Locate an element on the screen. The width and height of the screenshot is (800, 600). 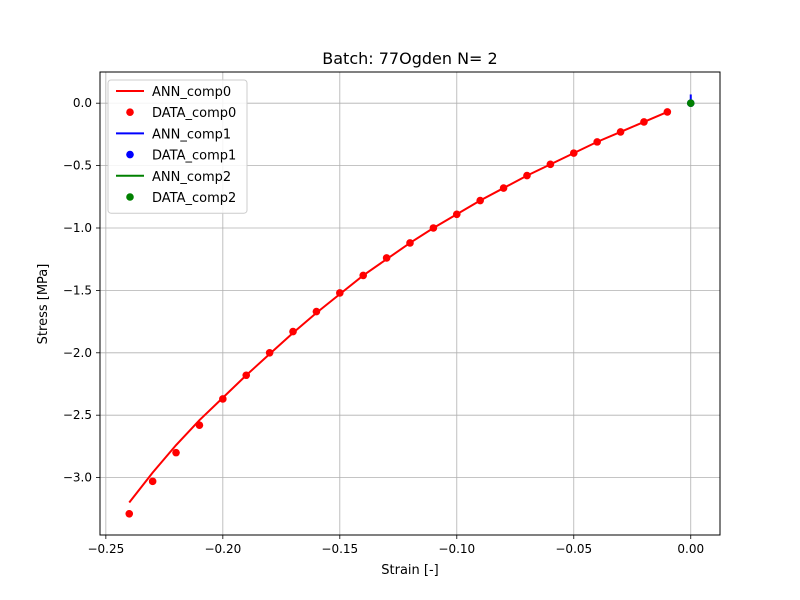
y-tick-label: −1.5 is located at coordinates (77, 290).